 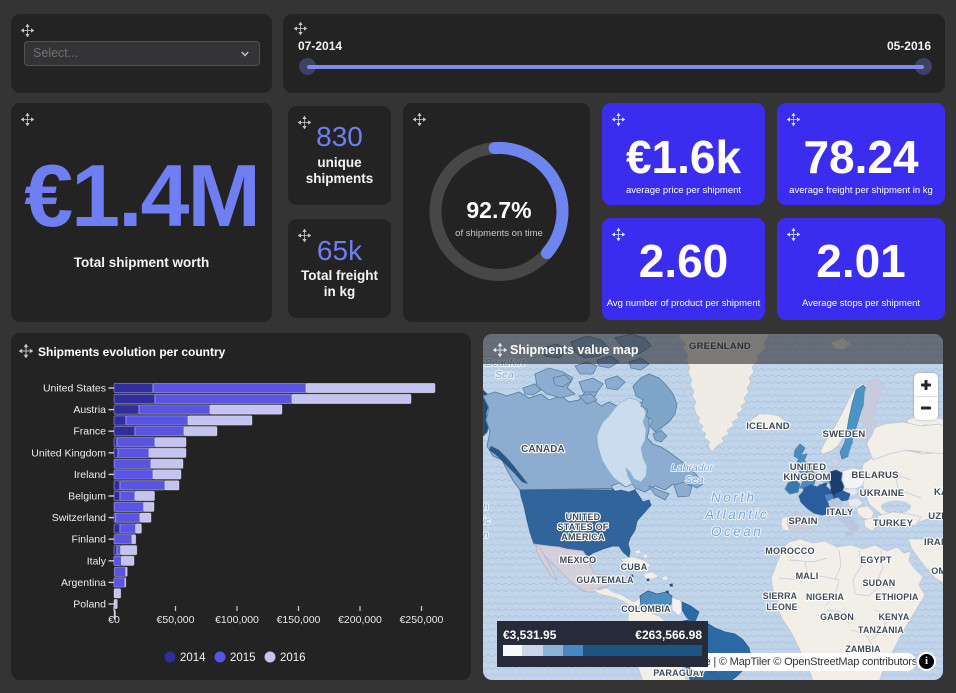 I want to click on svg-text: Ocean, so click(x=737, y=531).